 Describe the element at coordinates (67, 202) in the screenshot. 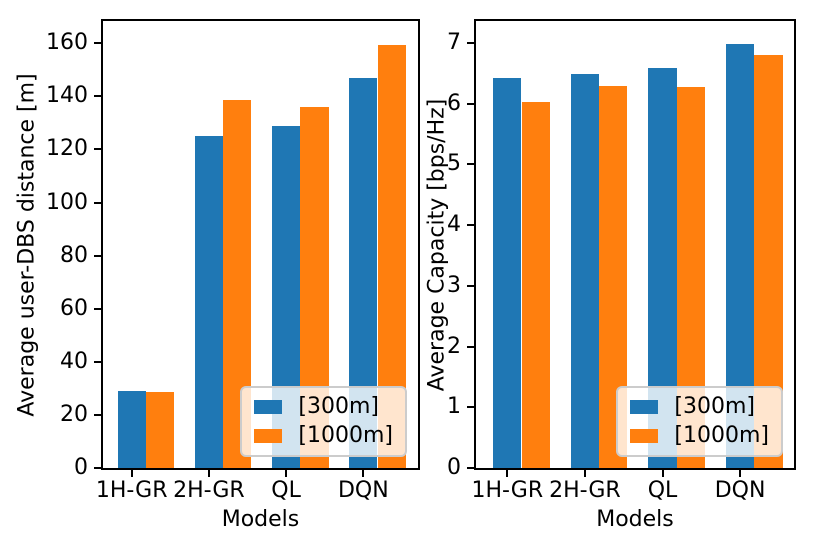

I see `y-tick-label: 100` at that location.